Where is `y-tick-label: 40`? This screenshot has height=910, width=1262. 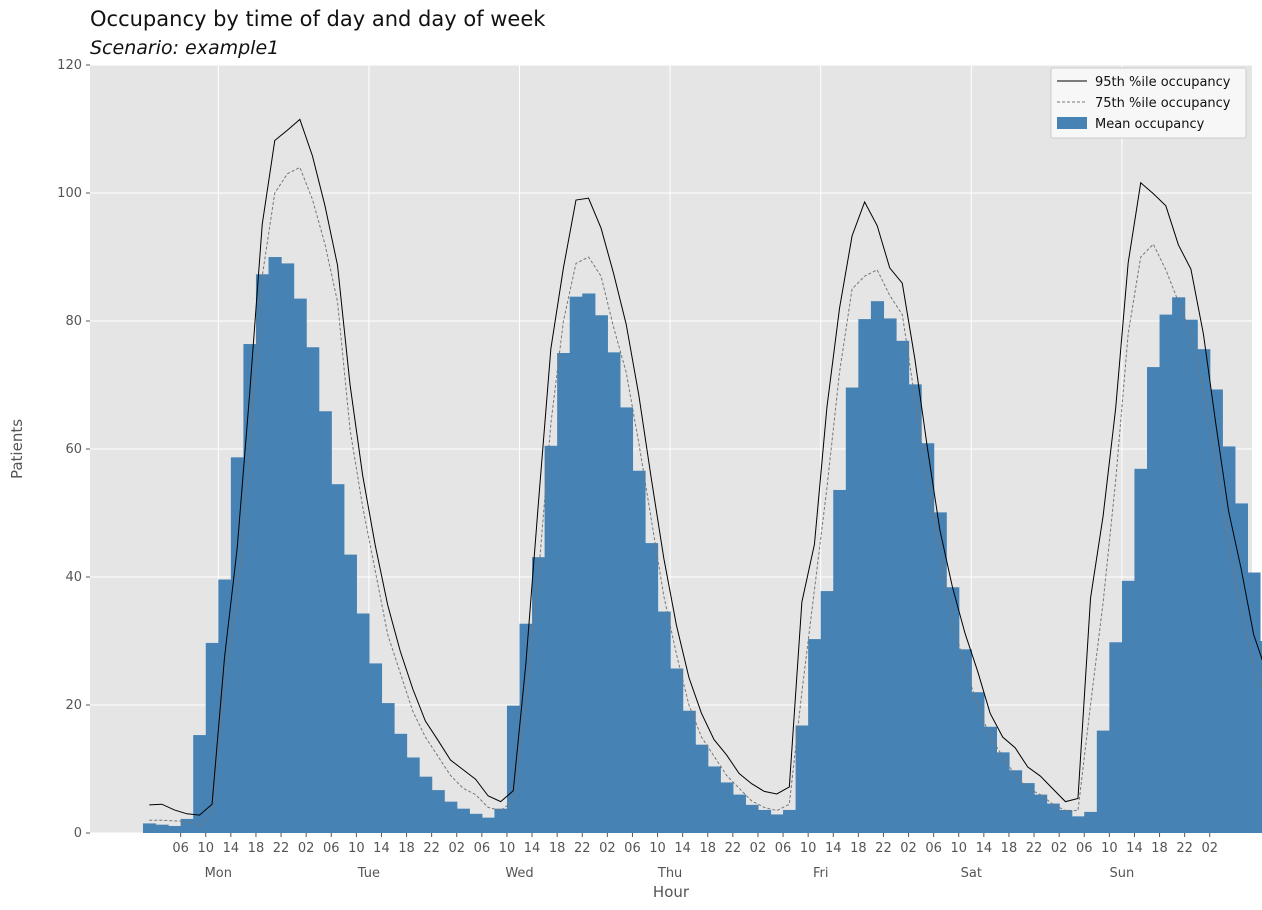 y-tick-label: 40 is located at coordinates (73, 577).